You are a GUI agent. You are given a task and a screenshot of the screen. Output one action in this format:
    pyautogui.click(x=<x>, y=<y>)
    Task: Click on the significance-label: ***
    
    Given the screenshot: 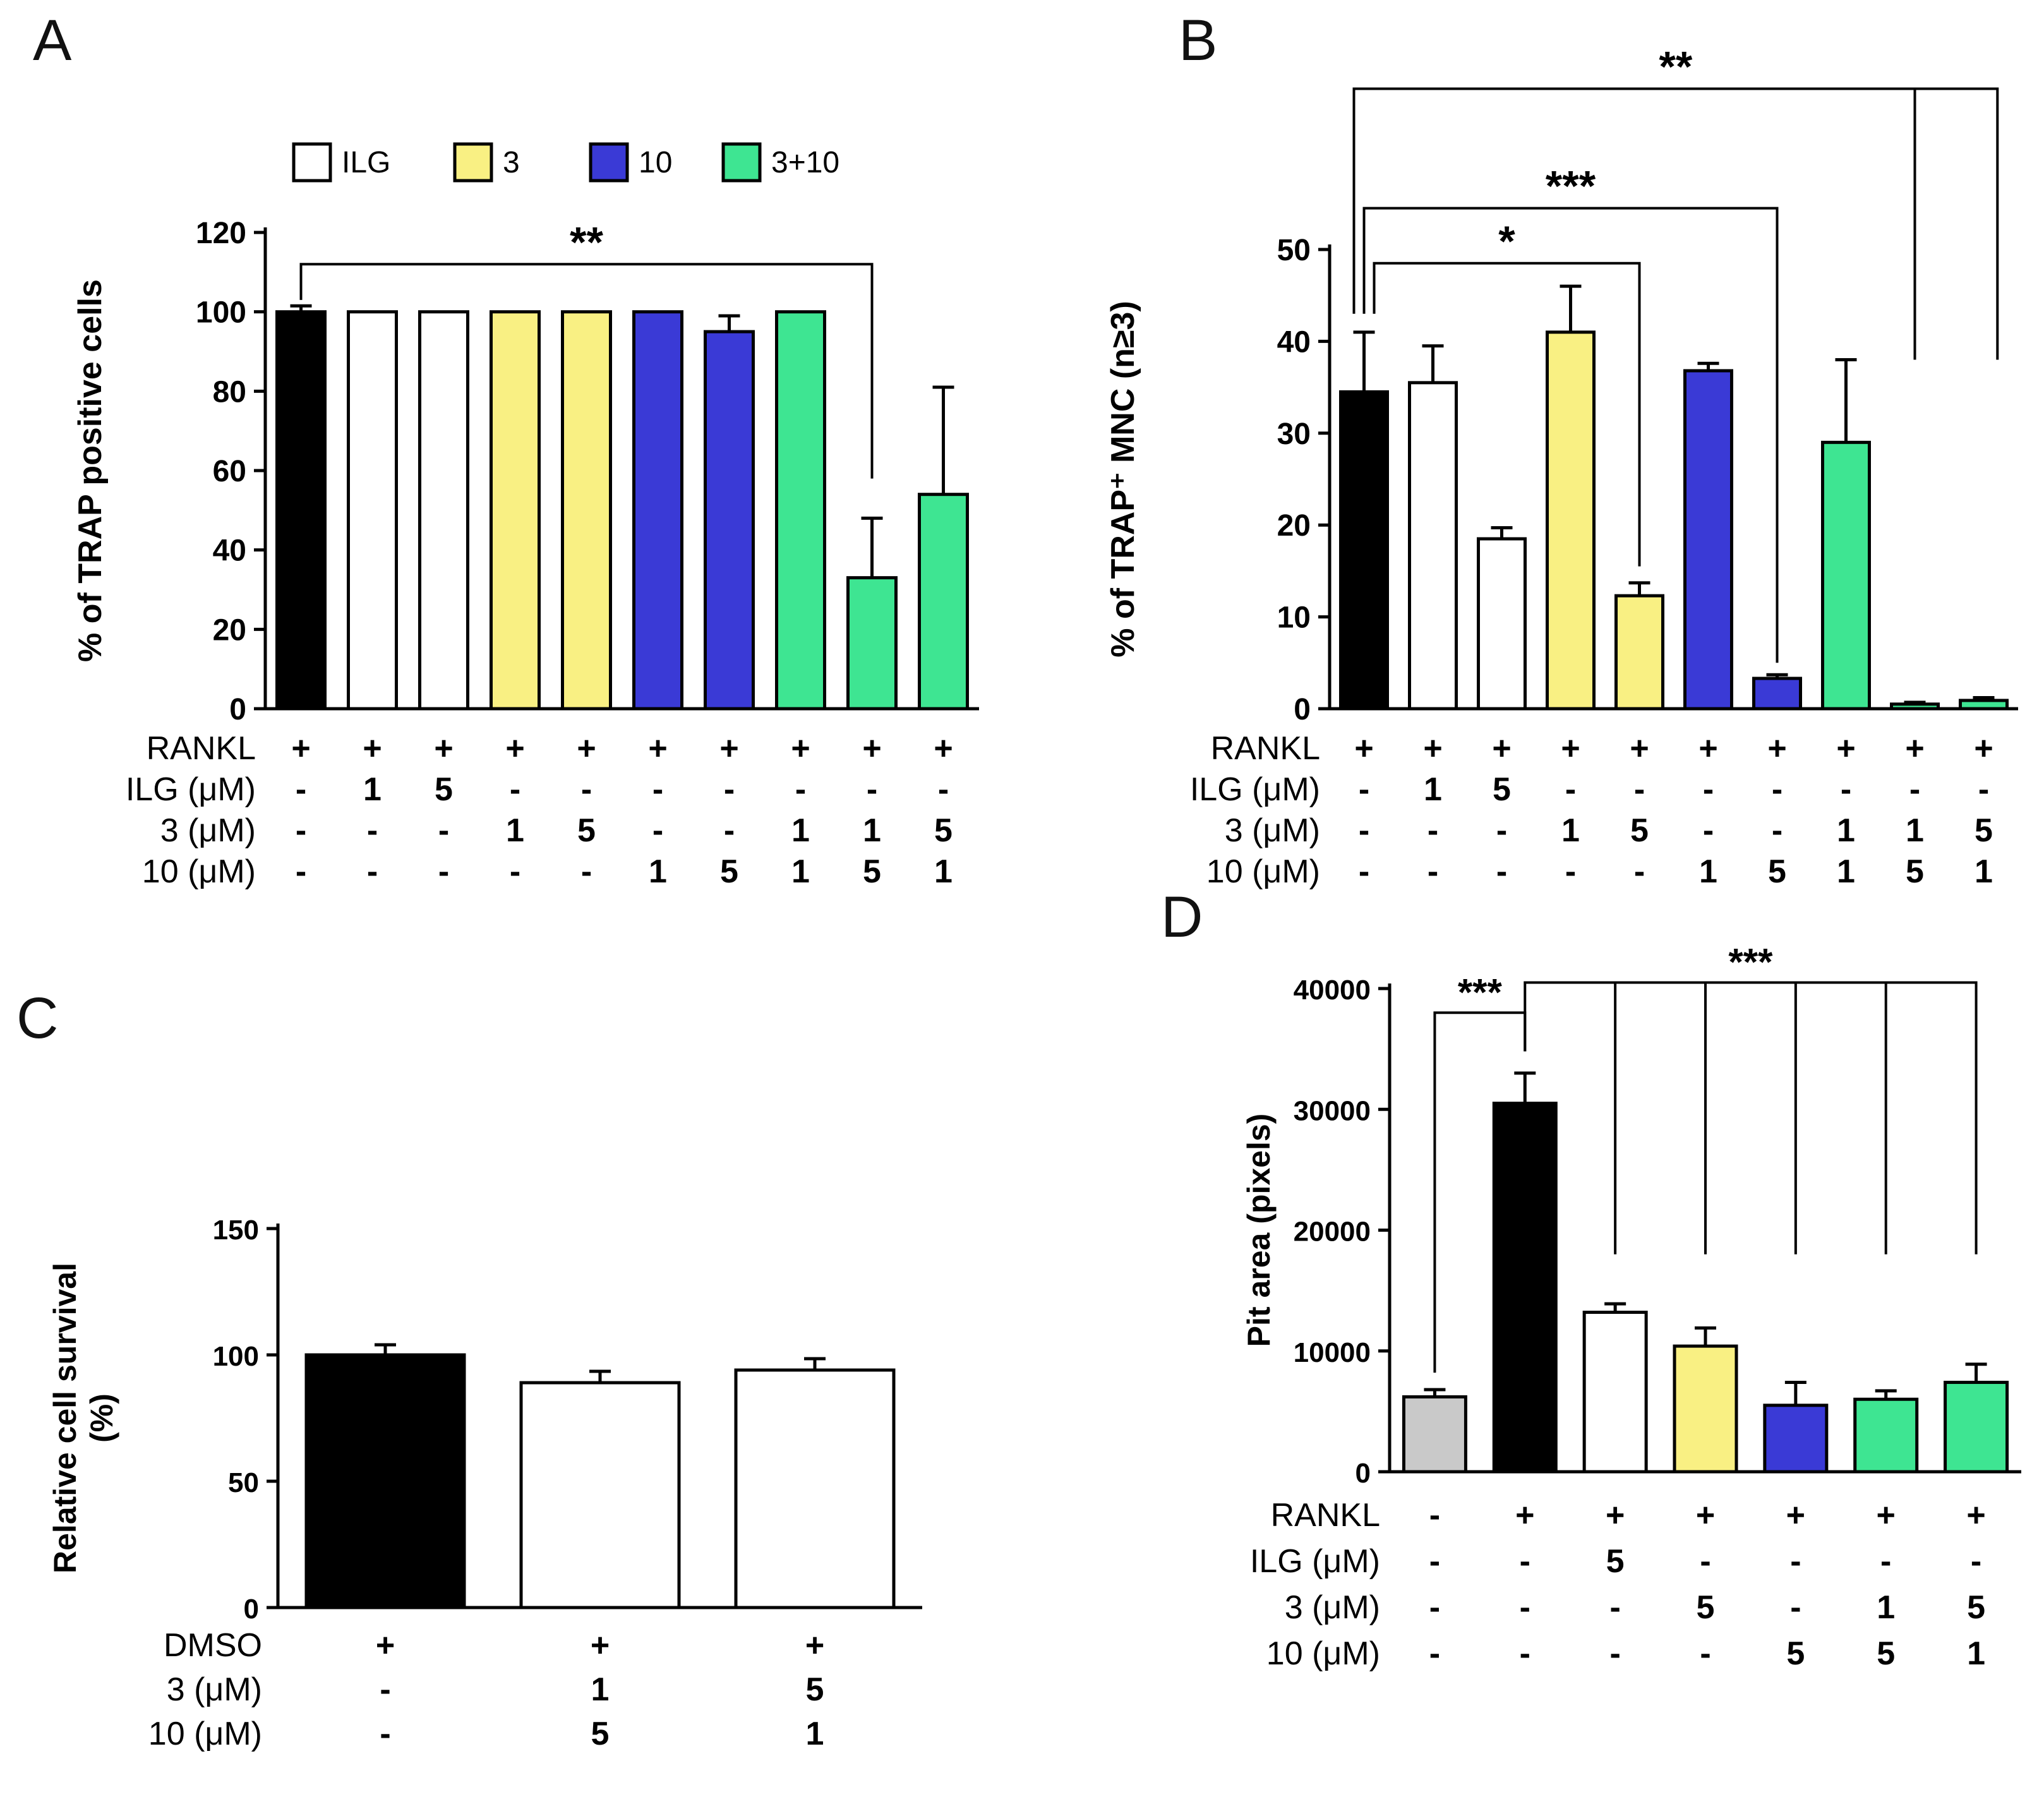 What is the action you would take?
    pyautogui.click(x=1750, y=962)
    